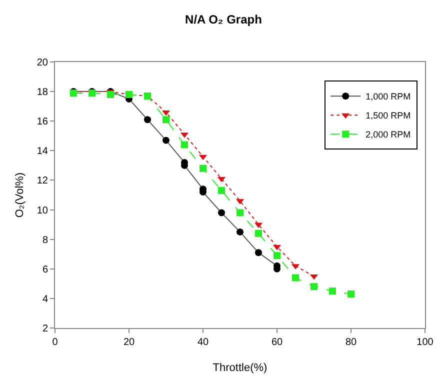 Image resolution: width=447 pixels, height=378 pixels. What do you see at coordinates (388, 97) in the screenshot?
I see `legend-label: 1,000 RPM` at bounding box center [388, 97].